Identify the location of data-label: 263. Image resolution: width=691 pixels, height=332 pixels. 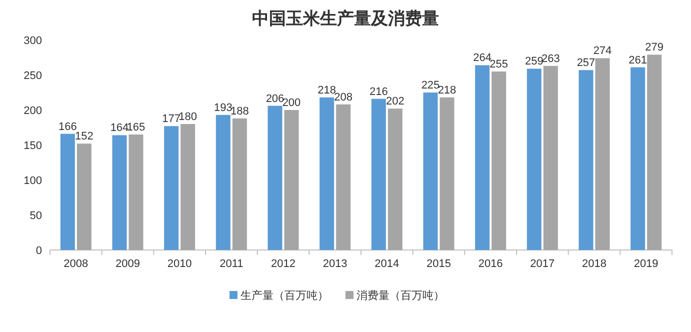
(550, 58).